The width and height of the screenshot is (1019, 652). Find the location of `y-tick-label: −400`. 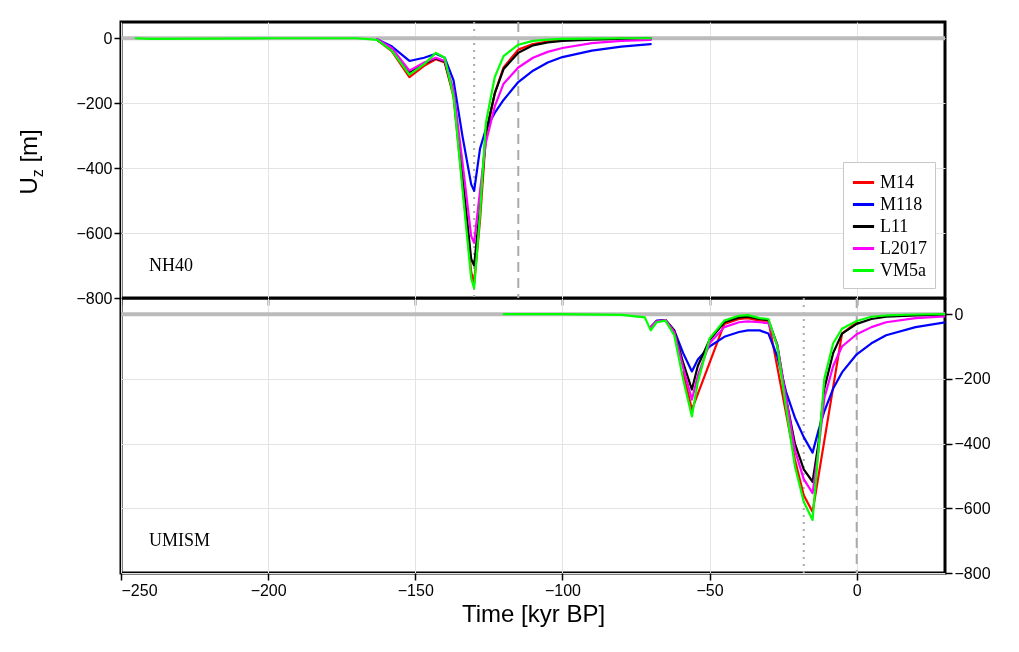

y-tick-label: −400 is located at coordinates (94, 168).